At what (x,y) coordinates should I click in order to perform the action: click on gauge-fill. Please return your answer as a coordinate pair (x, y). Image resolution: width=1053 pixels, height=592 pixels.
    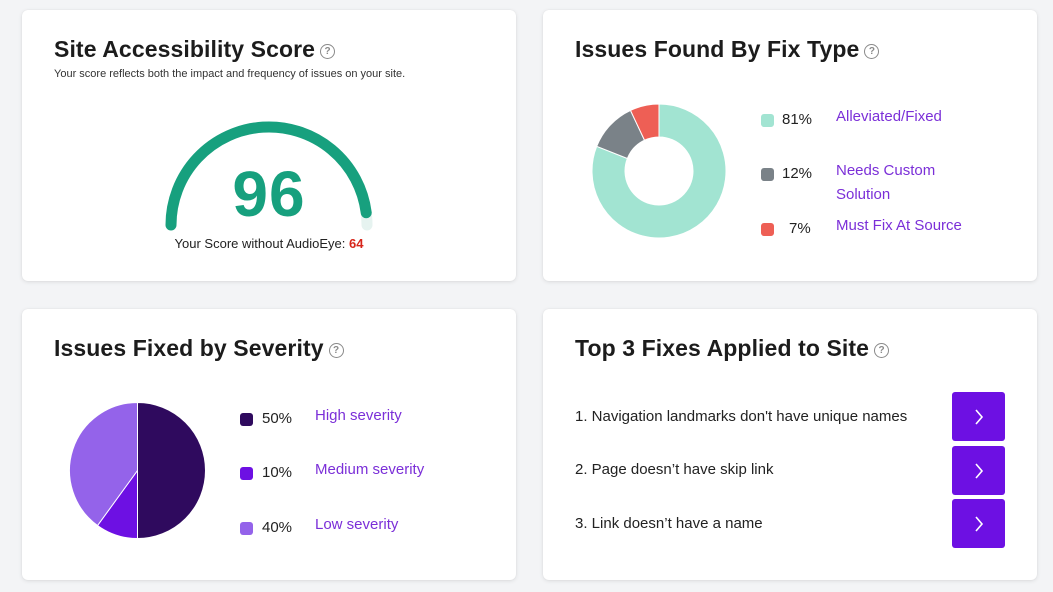
    Looking at the image, I should click on (268, 176).